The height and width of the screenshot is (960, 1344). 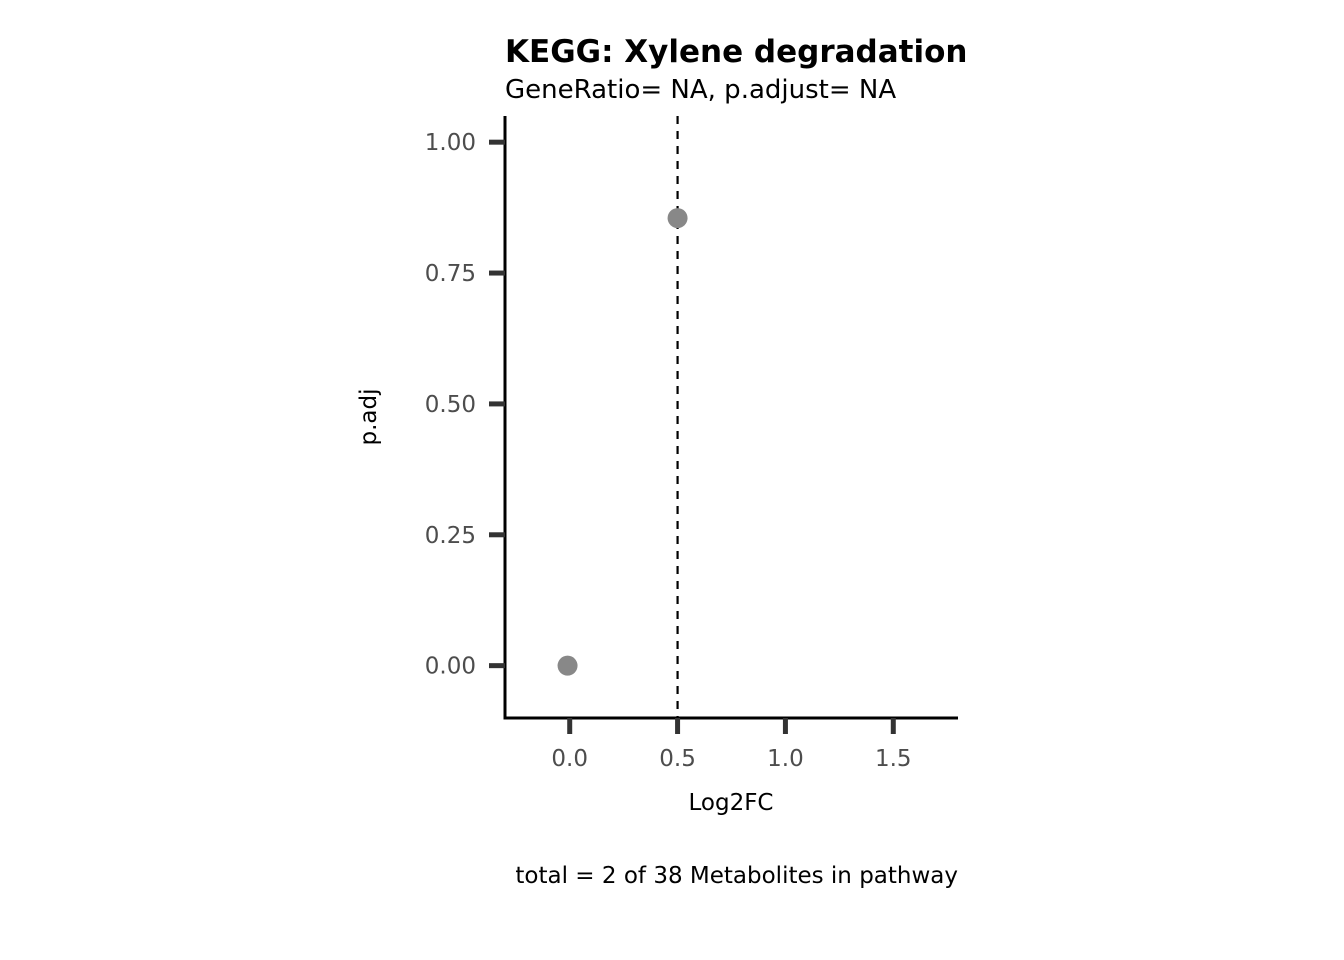 I want to click on y-tick-label-5: 1.00, so click(x=450, y=143).